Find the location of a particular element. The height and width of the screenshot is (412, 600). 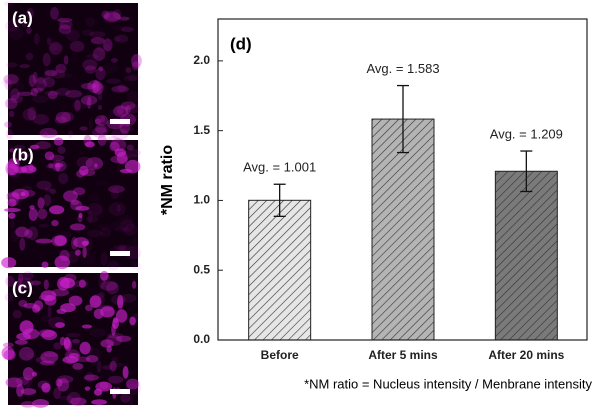

panel-label: (b) is located at coordinates (23, 154).